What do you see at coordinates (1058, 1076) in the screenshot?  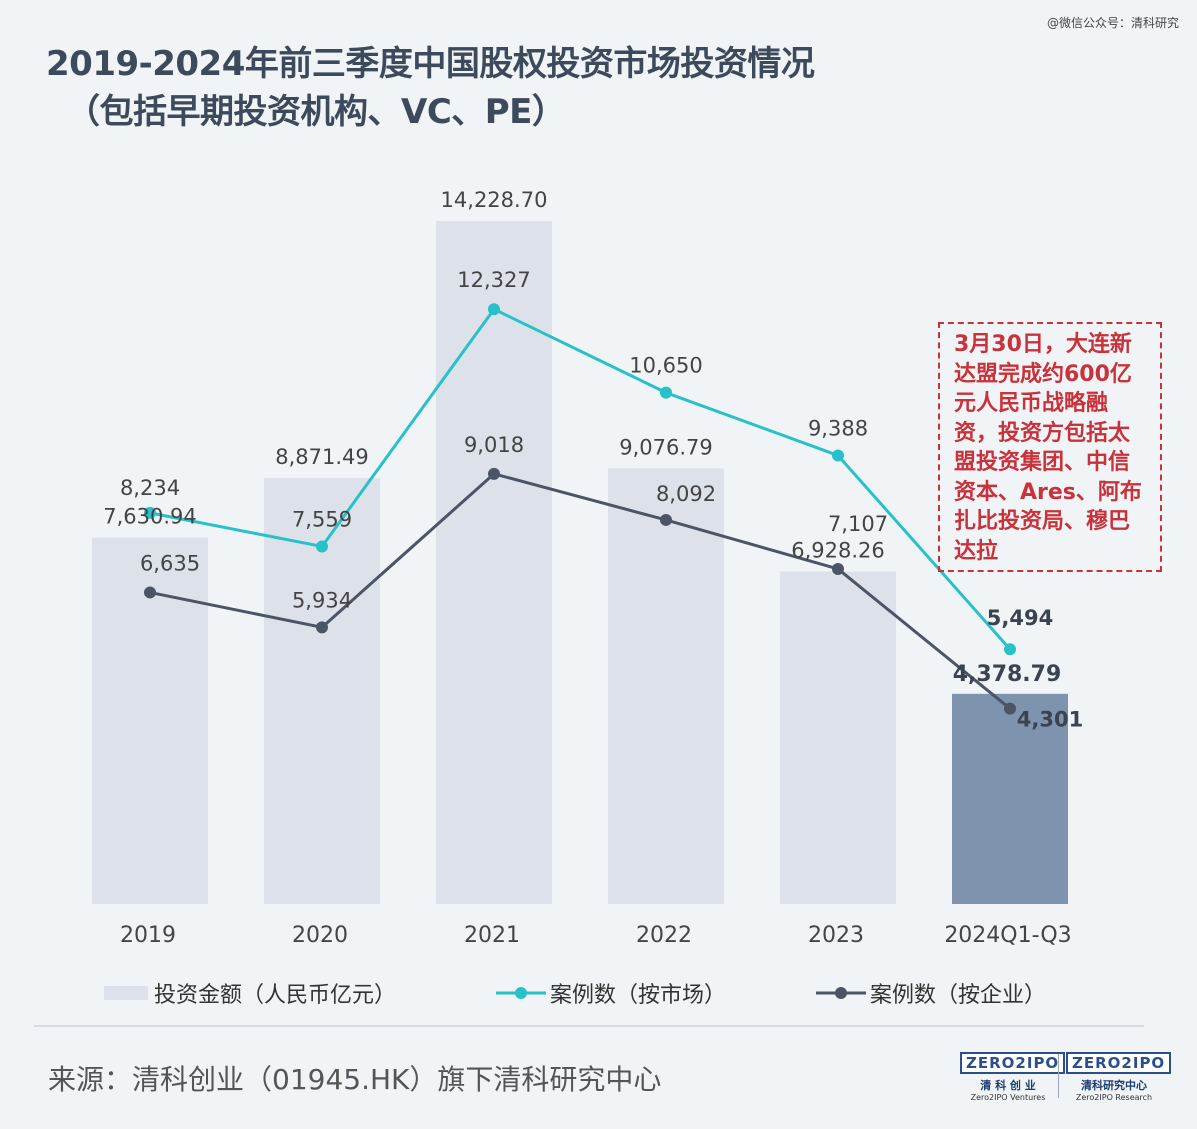 I see `logo-separator` at bounding box center [1058, 1076].